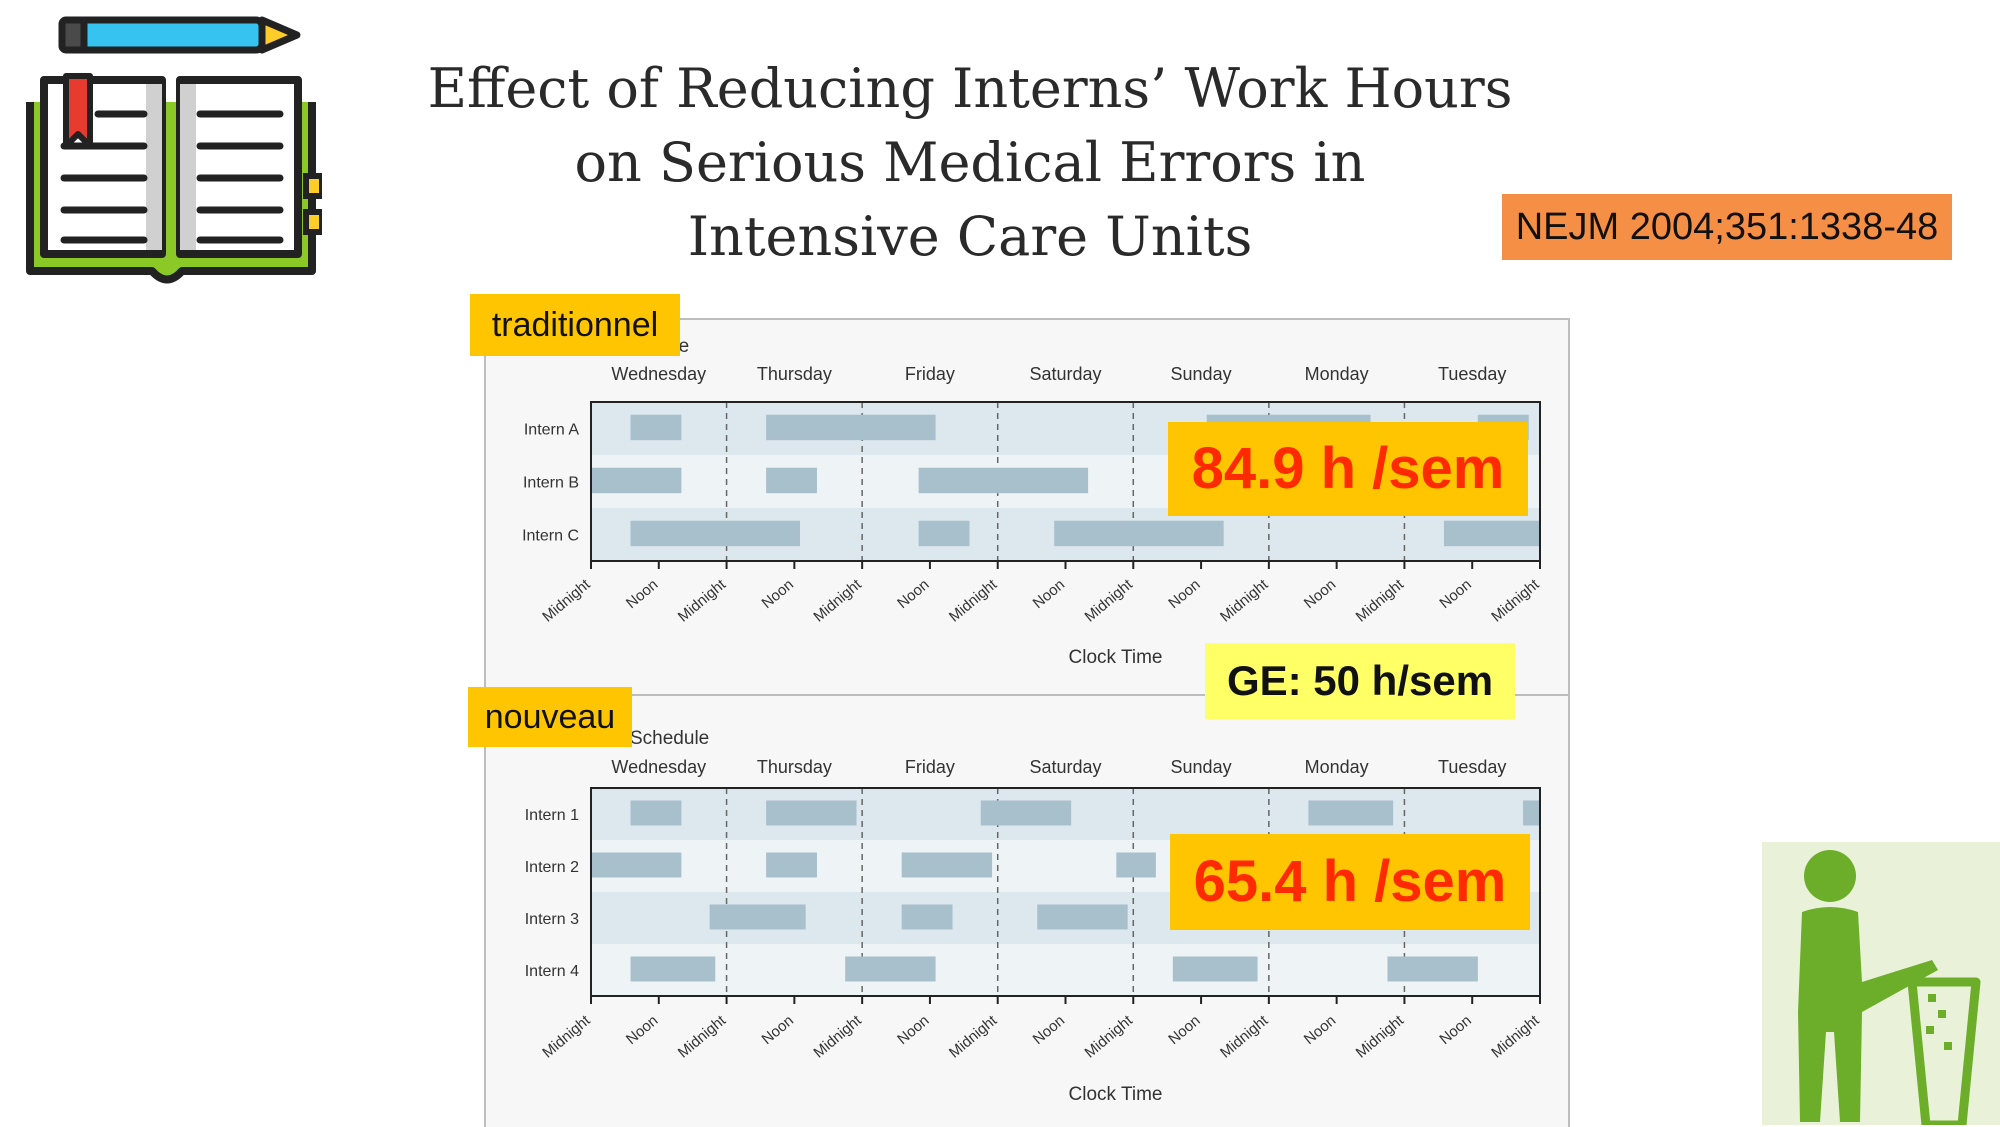  I want to click on row-label: Intern 1, so click(552, 815).